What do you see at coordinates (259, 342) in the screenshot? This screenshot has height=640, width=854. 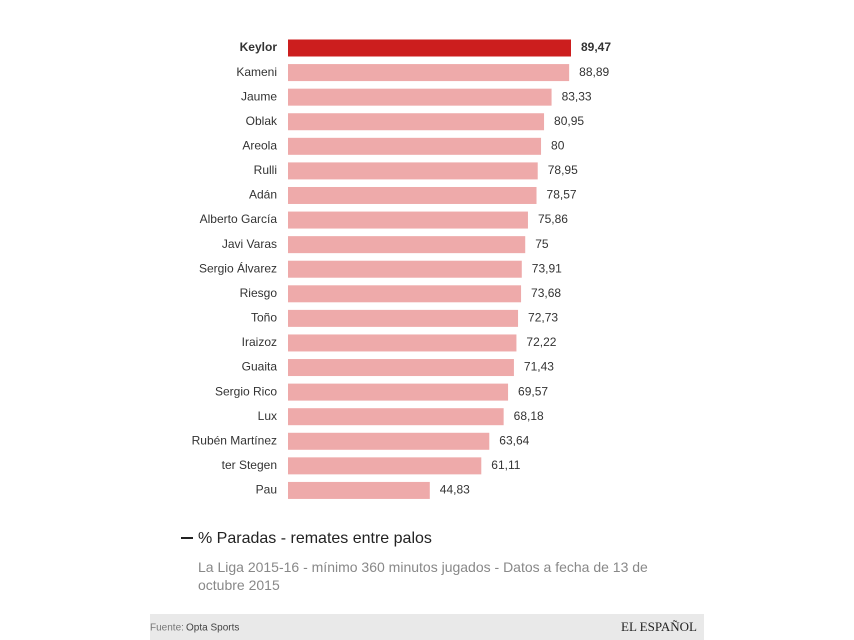 I see `category-label: Iraizoz` at bounding box center [259, 342].